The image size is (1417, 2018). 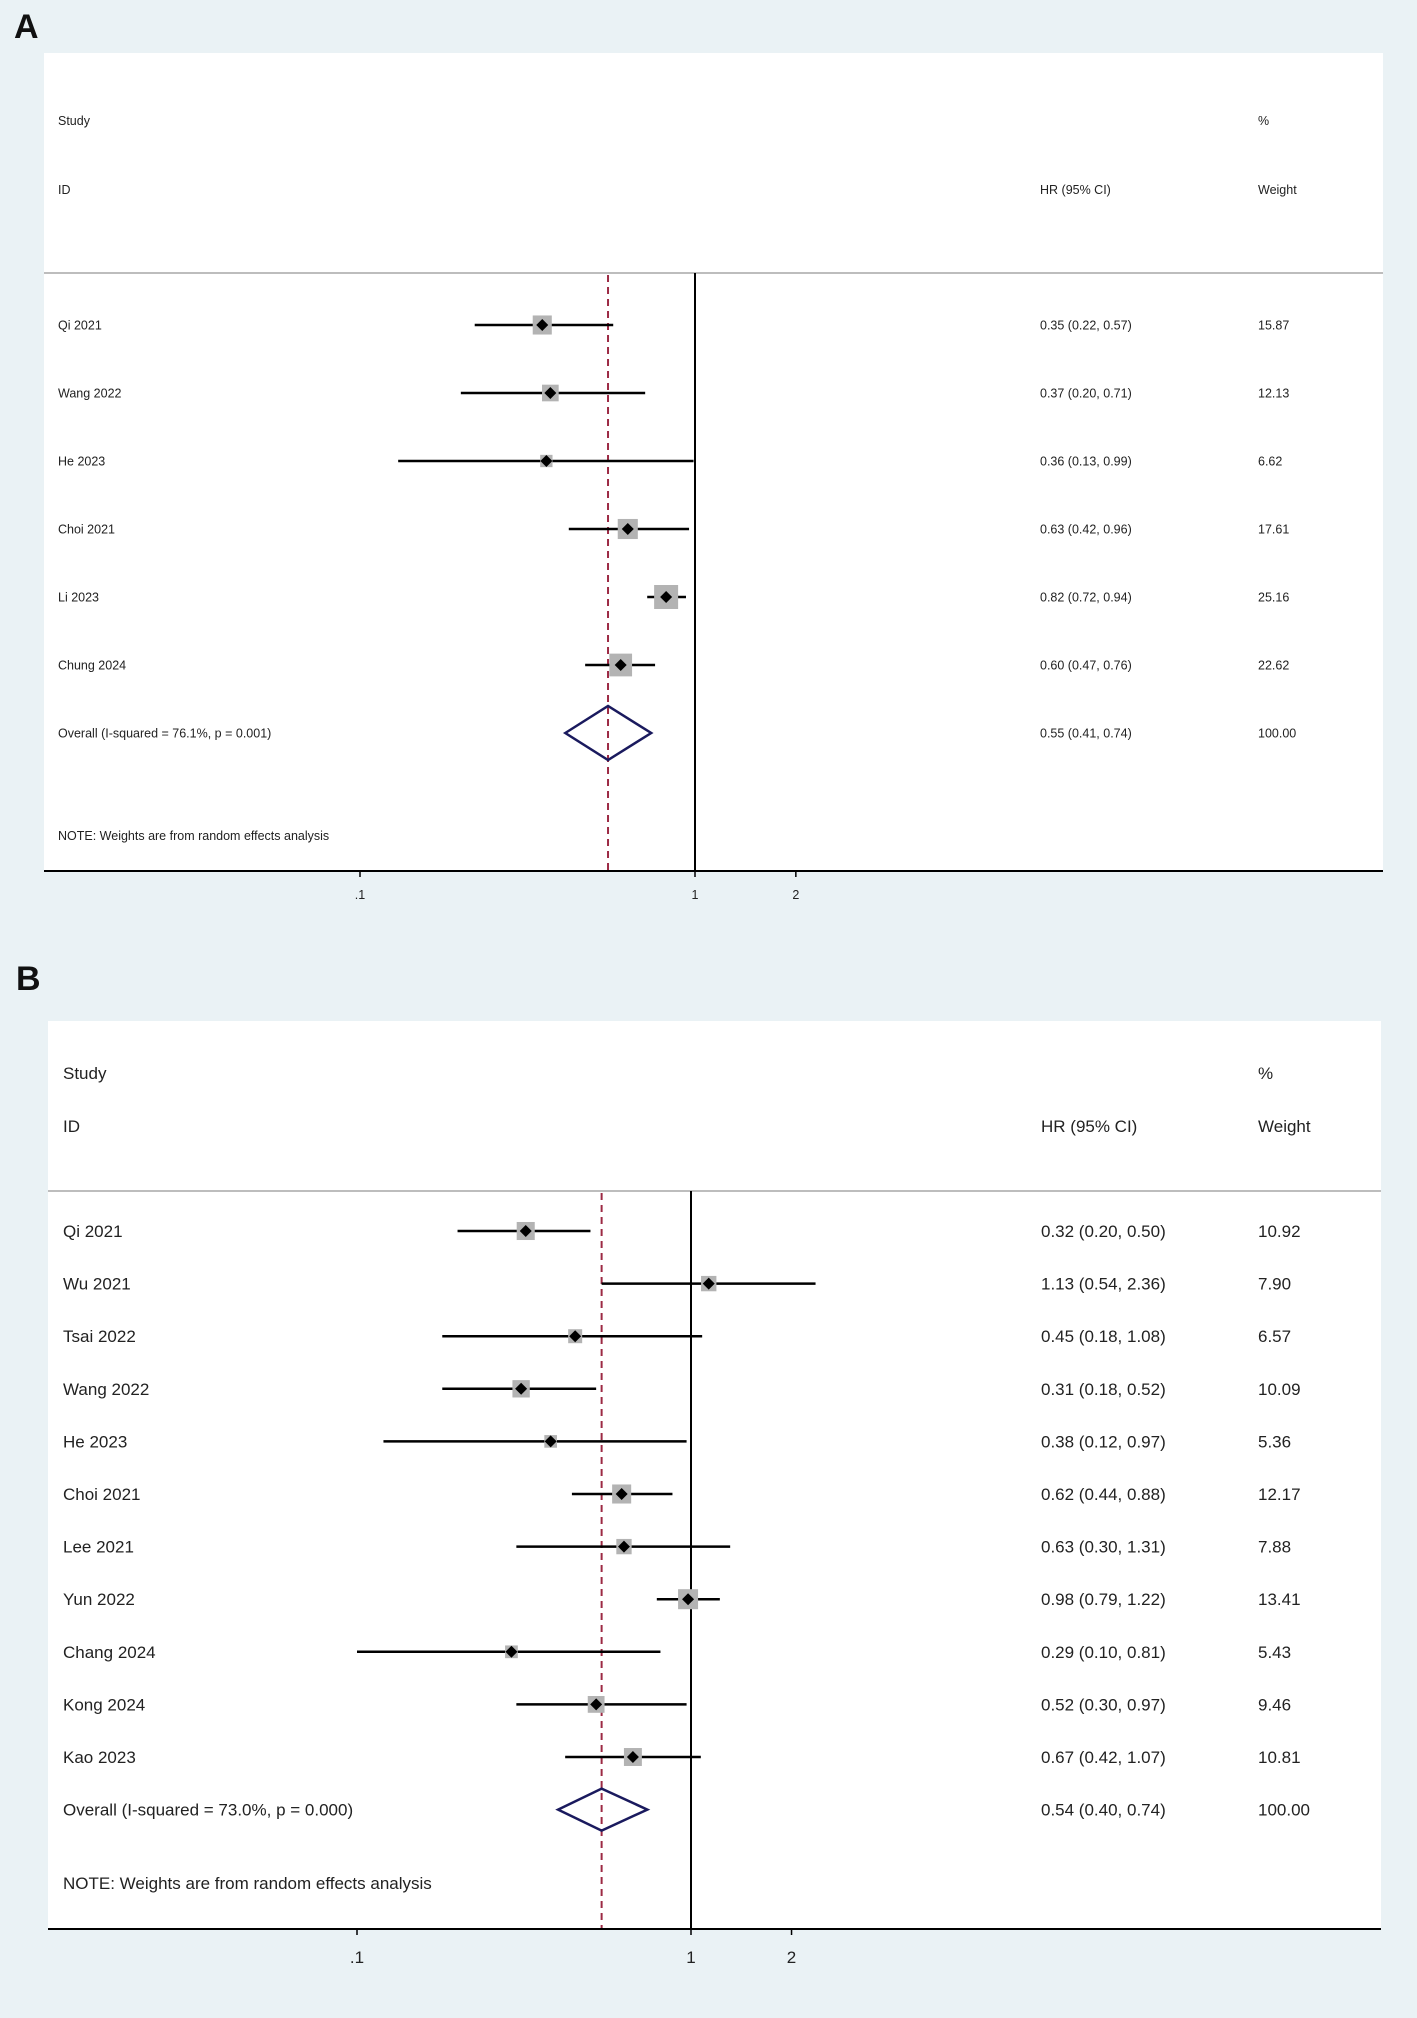 I want to click on ci-text: 0.52 (0.30, 0.97), so click(x=1103, y=1704).